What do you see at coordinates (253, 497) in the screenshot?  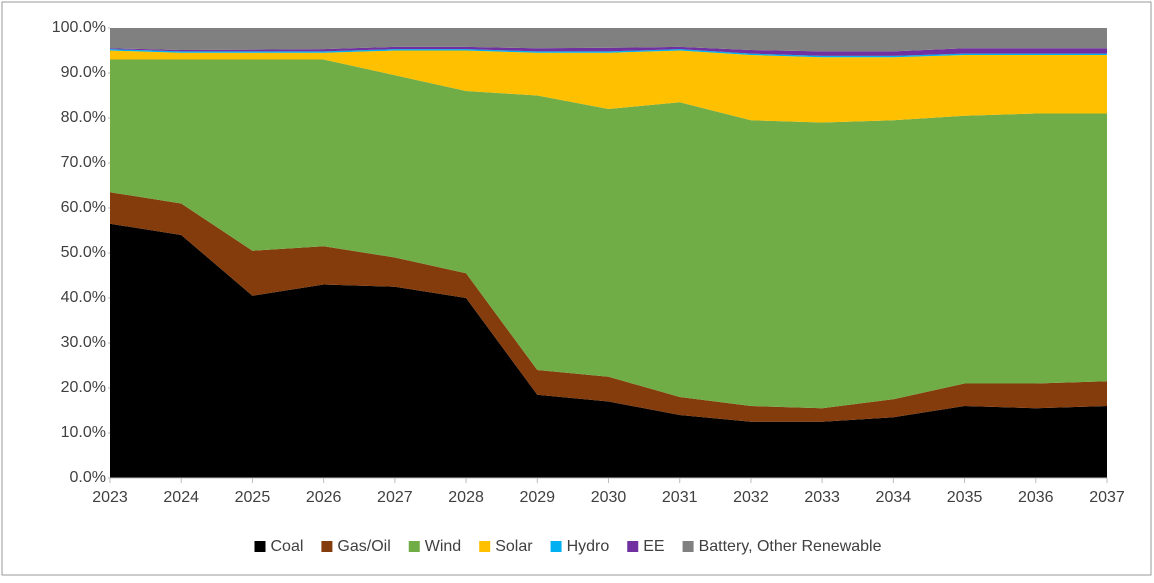 I see `x-tick-label: 2025` at bounding box center [253, 497].